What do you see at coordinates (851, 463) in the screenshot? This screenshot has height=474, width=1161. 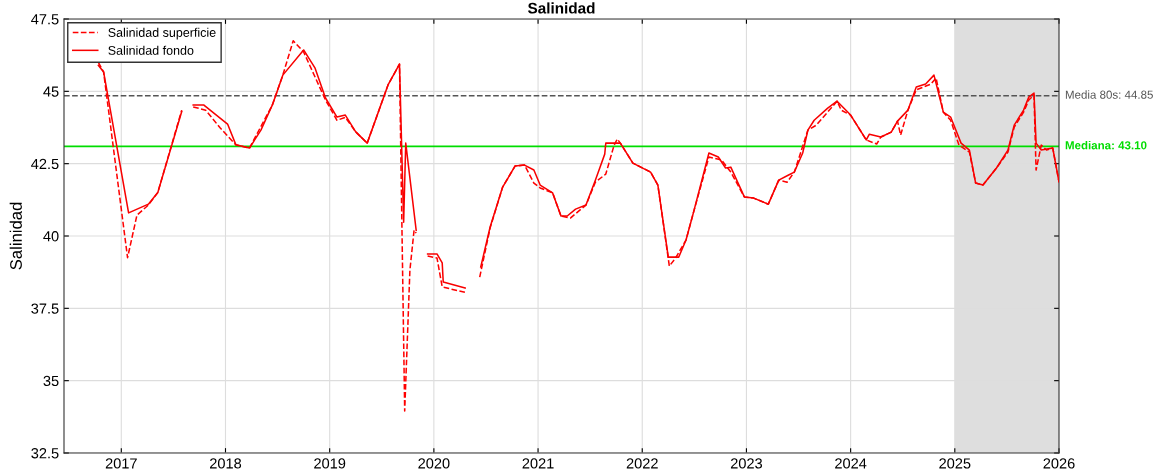 I see `x-tick-label: 2024` at bounding box center [851, 463].